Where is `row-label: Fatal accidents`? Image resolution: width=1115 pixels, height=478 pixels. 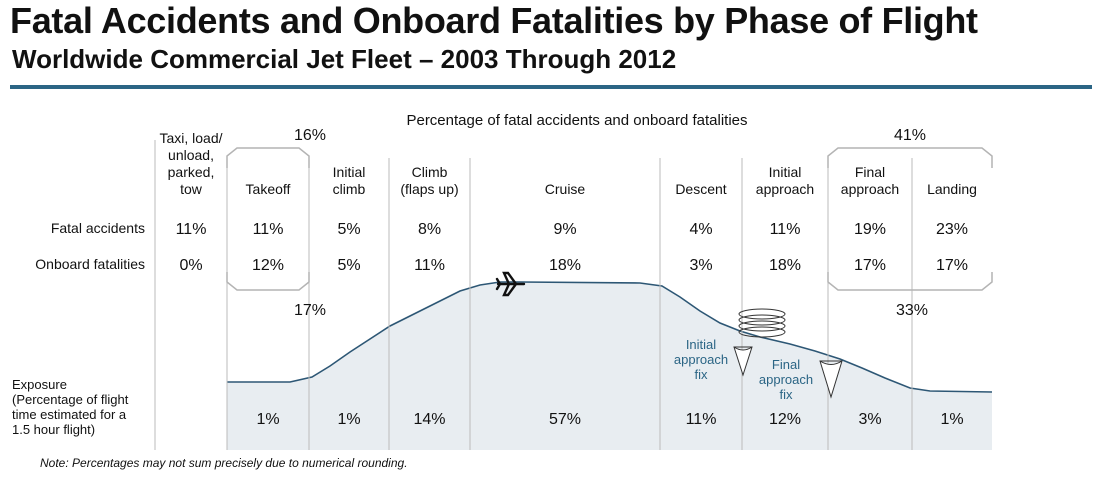
row-label: Fatal accidents is located at coordinates (98, 228).